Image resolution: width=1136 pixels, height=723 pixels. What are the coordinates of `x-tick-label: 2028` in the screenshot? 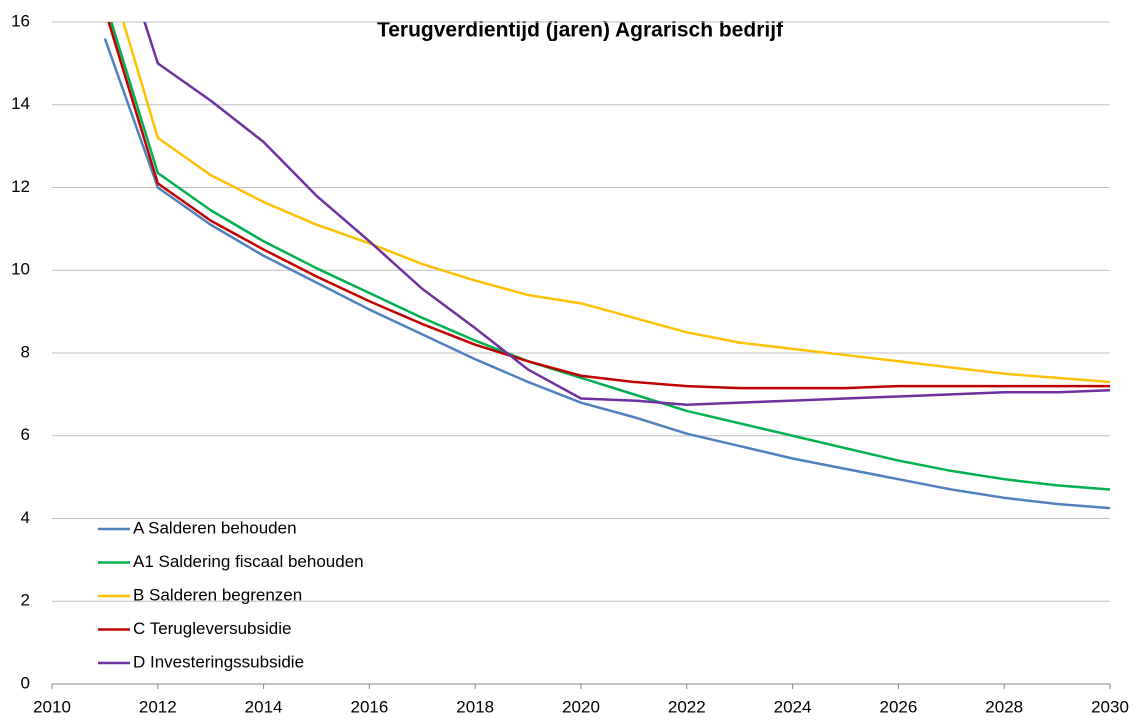 It's located at (1004, 706).